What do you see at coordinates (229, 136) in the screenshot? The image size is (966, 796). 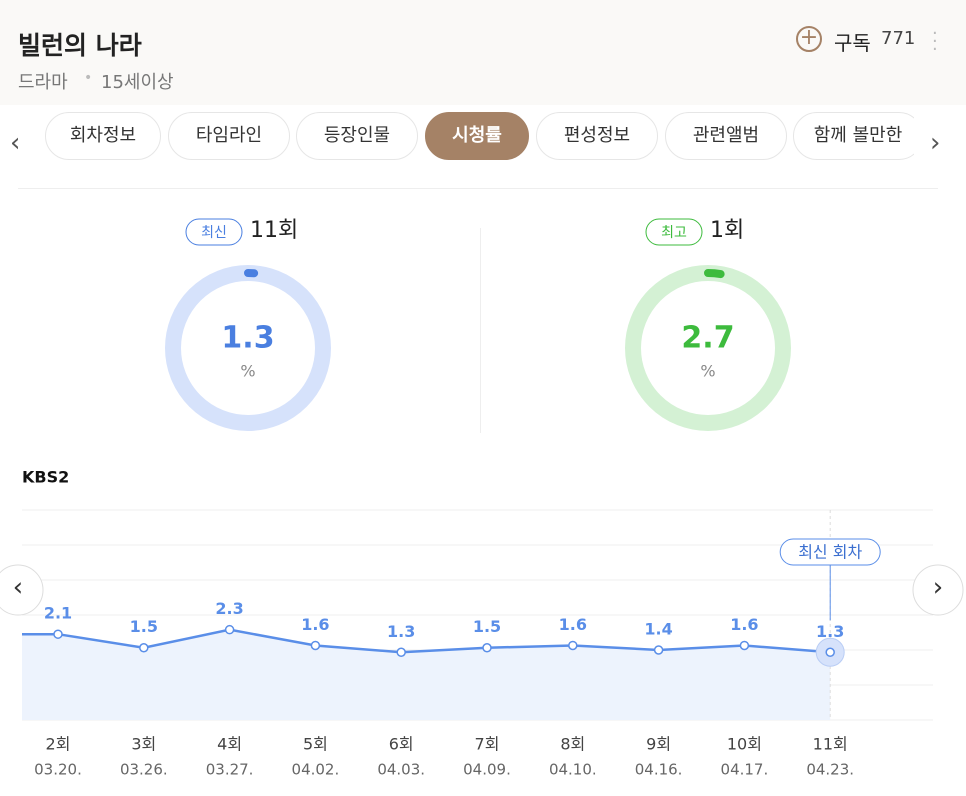 I see `tab: 타임라인` at bounding box center [229, 136].